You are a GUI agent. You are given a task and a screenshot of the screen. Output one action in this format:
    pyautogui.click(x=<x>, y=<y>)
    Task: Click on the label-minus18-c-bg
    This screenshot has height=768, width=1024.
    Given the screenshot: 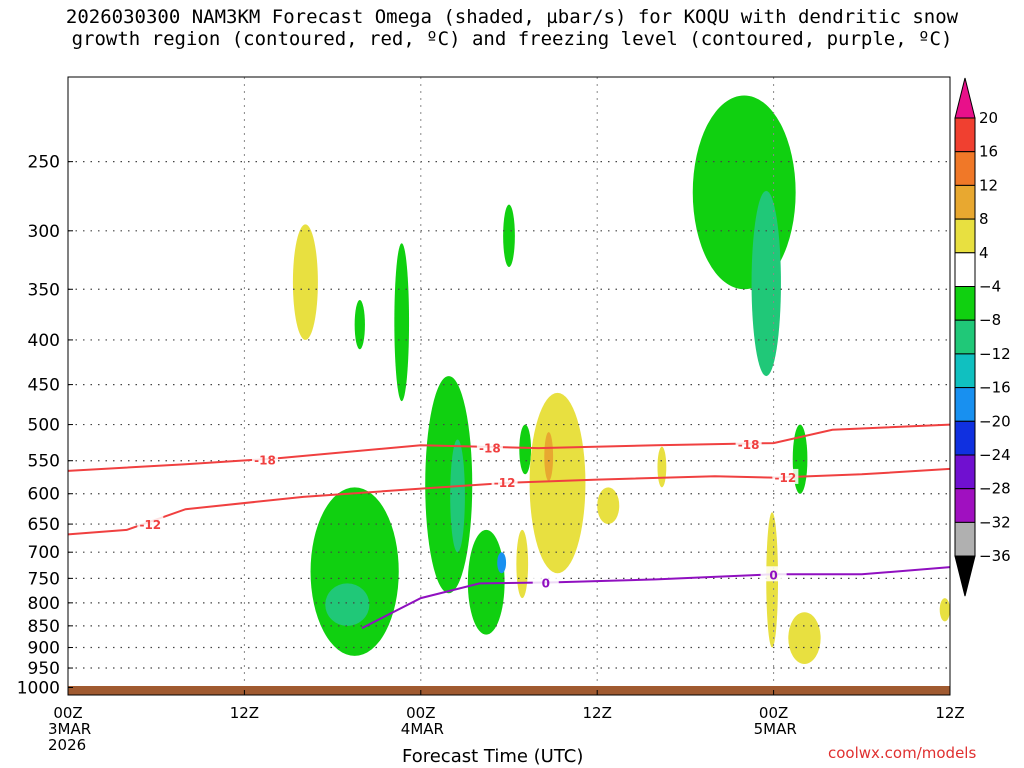 What is the action you would take?
    pyautogui.click(x=748, y=443)
    